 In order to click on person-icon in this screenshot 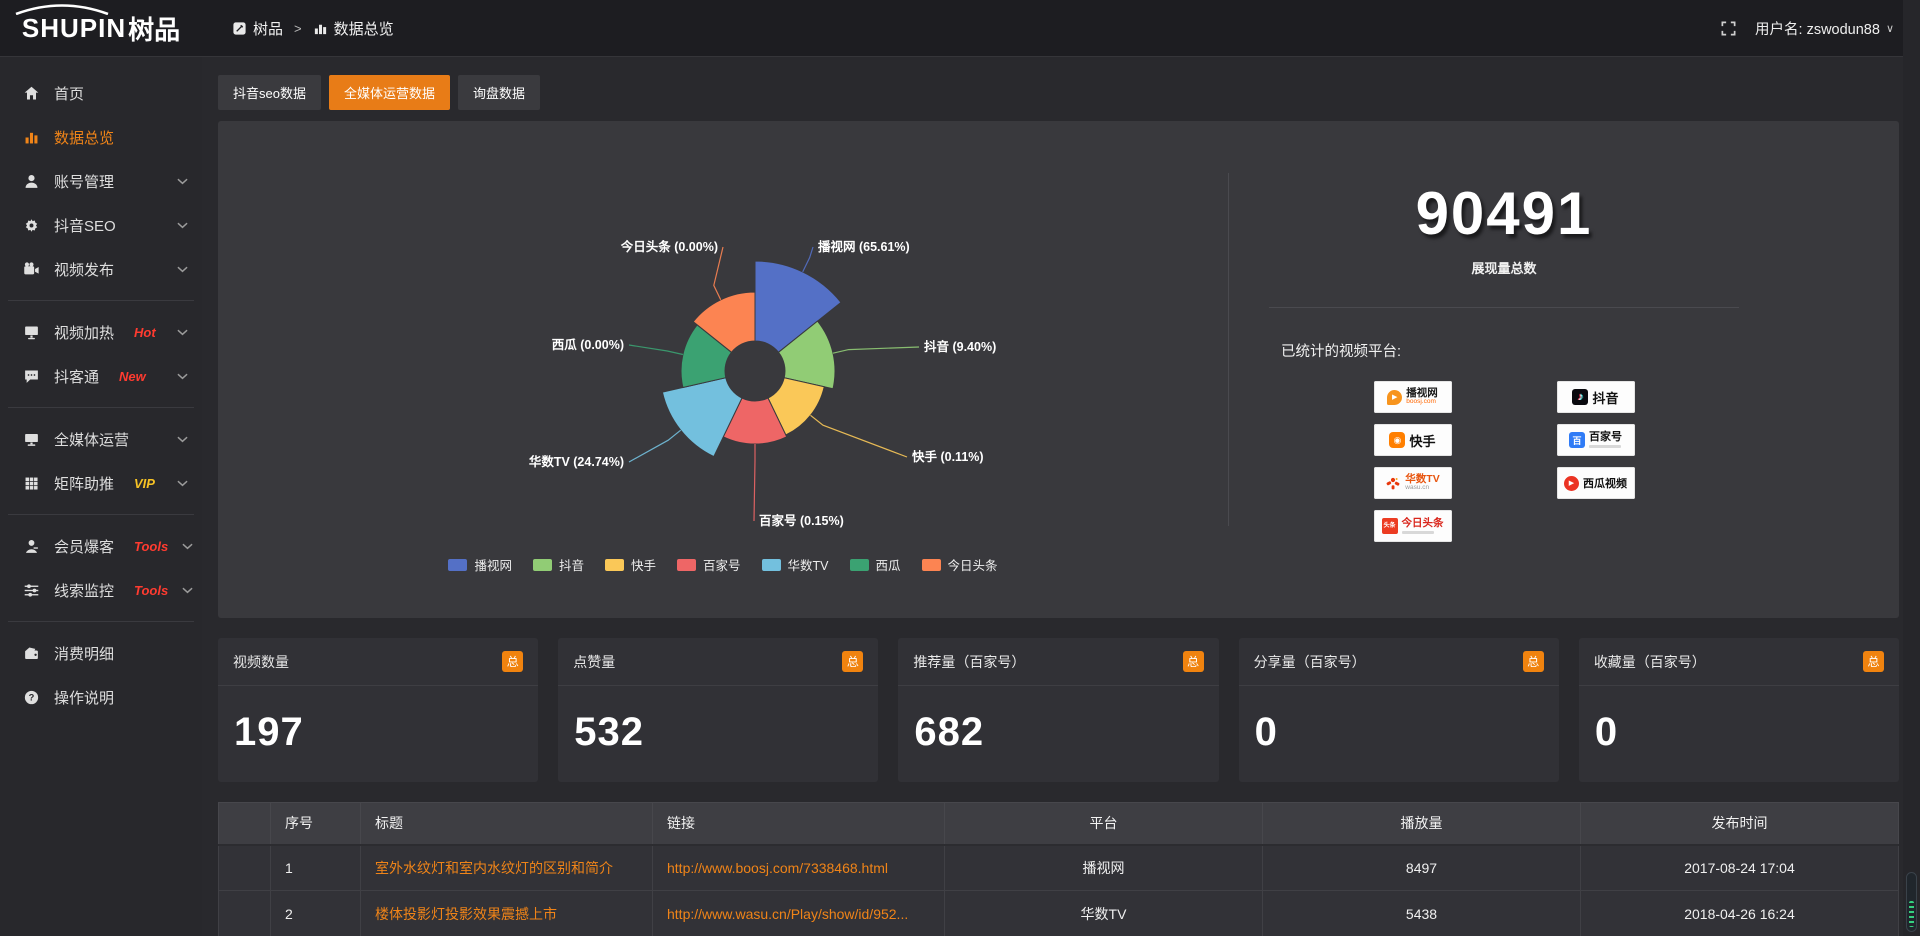, I will do `click(31, 546)`.